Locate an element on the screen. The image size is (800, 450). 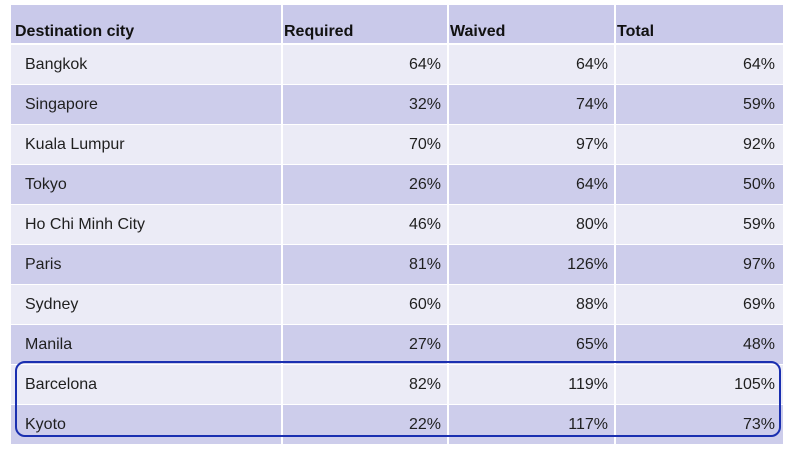
cell-waived: 88% is located at coordinates (531, 304).